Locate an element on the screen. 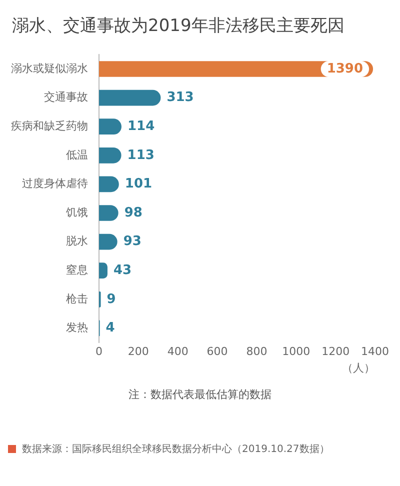  y-tick-label: 饥饿 is located at coordinates (76, 212).